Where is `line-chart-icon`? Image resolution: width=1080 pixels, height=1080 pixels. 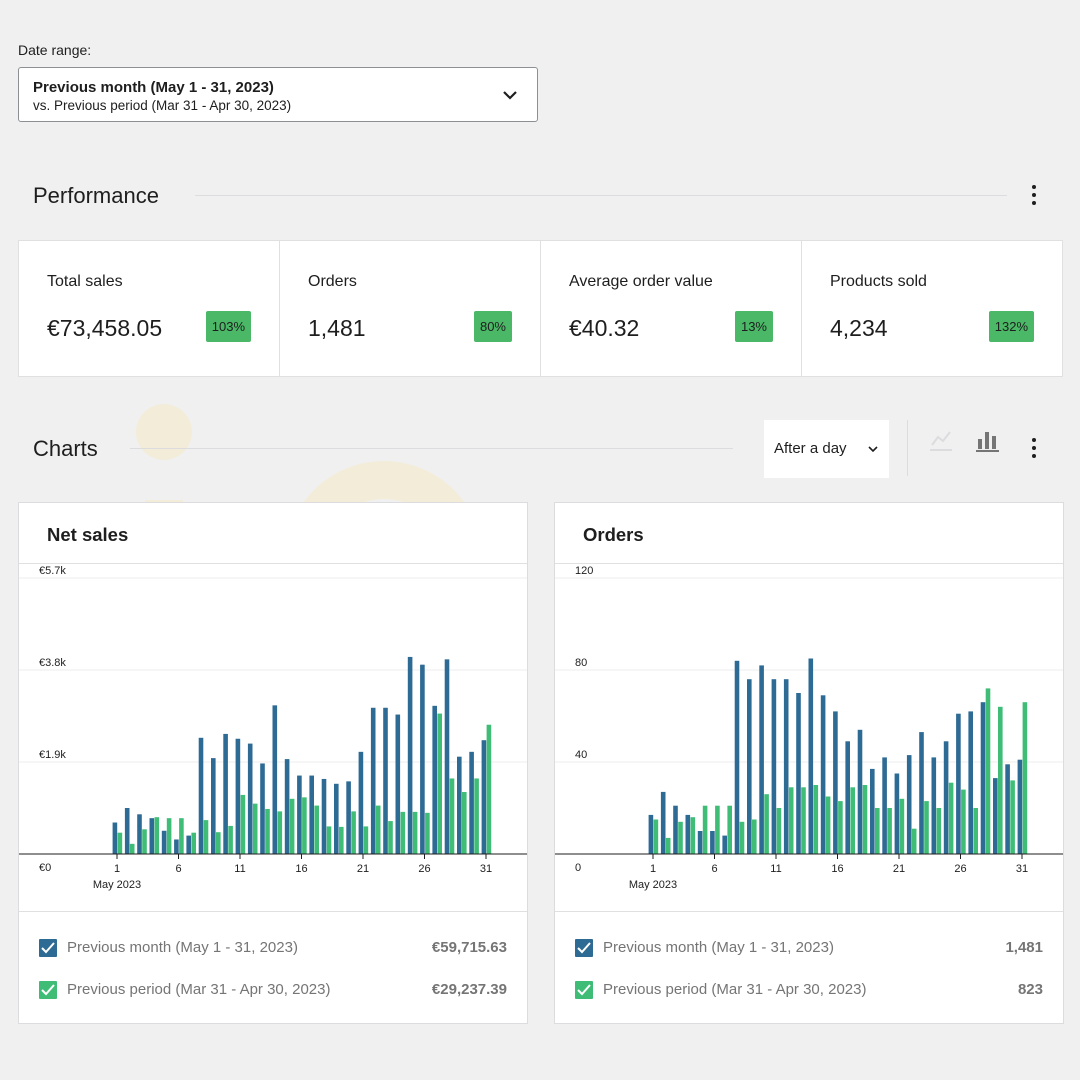
line-chart-icon is located at coordinates (941, 441).